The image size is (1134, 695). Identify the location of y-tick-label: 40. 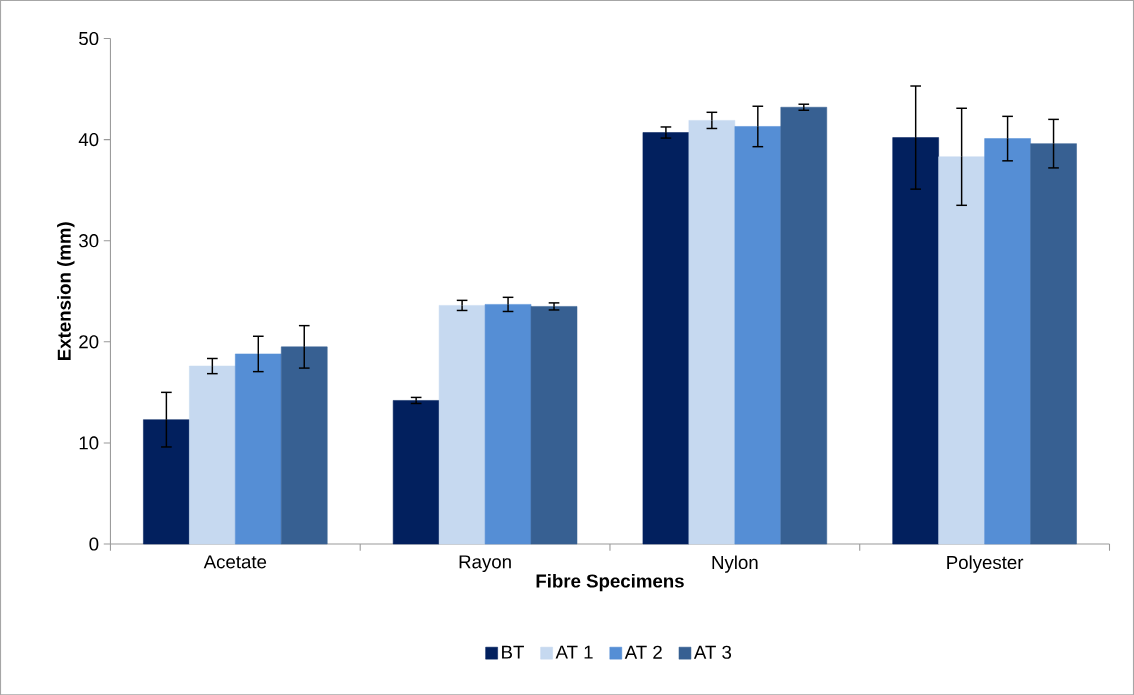
(88, 139).